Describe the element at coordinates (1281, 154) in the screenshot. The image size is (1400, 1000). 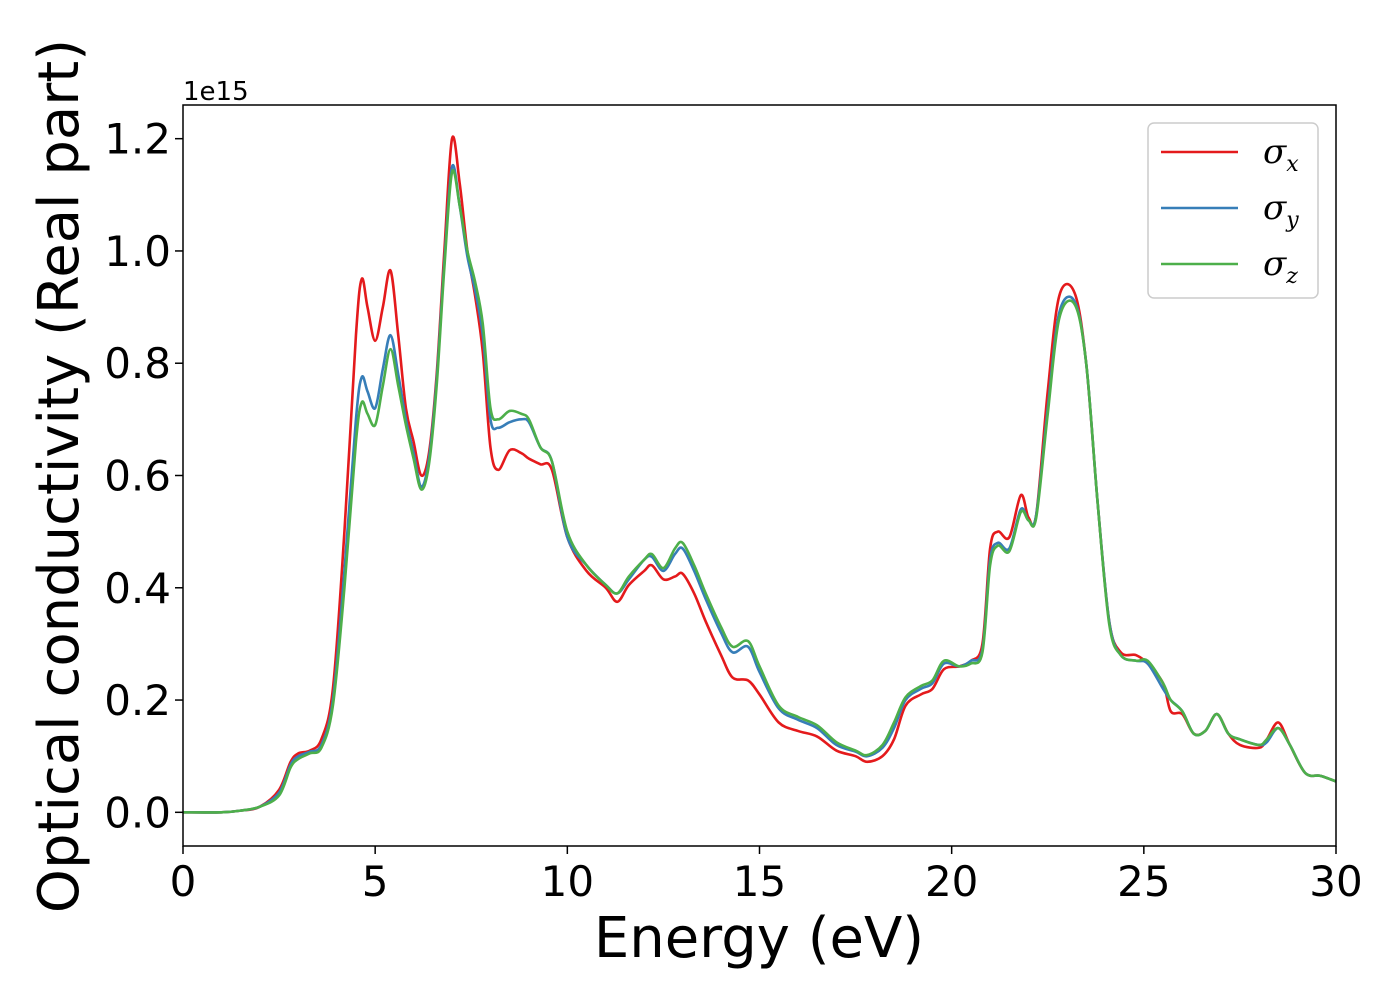
I see `legend-label-x: σx` at that location.